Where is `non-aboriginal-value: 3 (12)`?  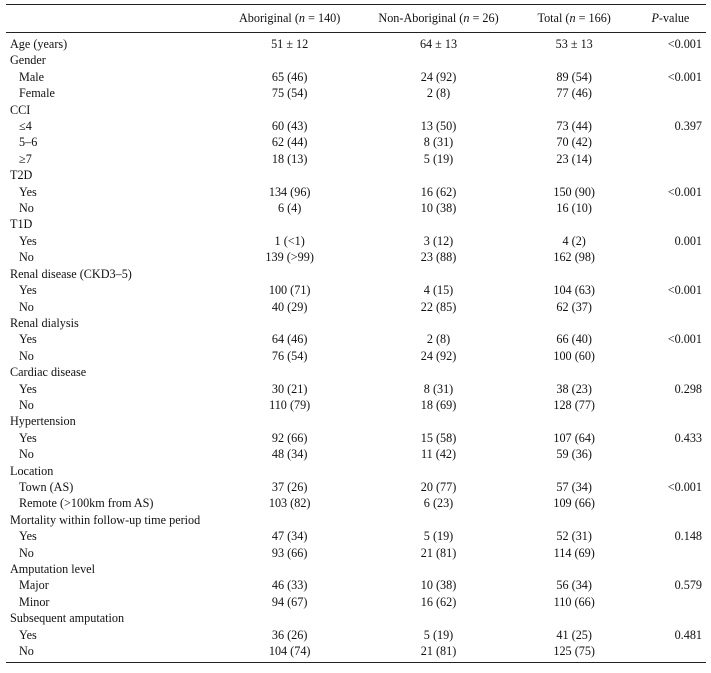
non-aboriginal-value: 3 (12) is located at coordinates (438, 240).